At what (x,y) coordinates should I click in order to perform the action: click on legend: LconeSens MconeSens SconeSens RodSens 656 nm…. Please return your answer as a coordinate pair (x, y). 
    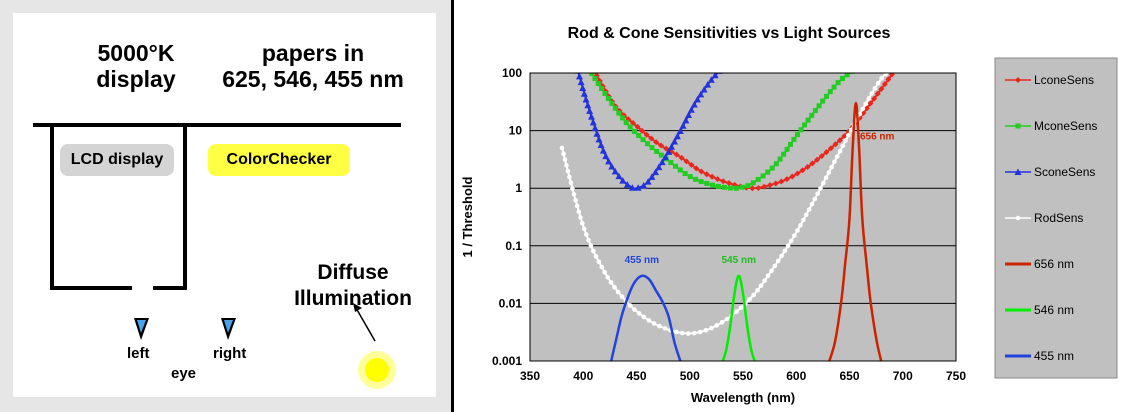
    Looking at the image, I should click on (1051, 218).